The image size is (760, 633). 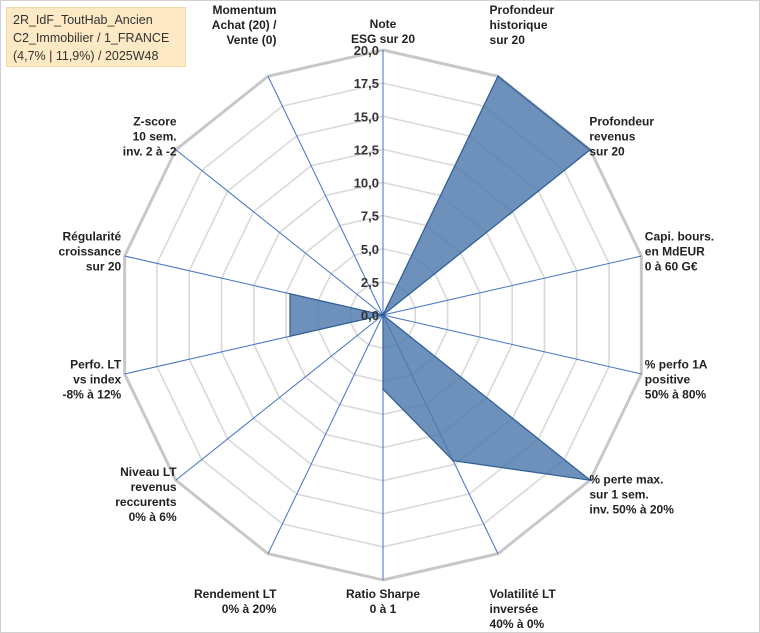 What do you see at coordinates (370, 249) in the screenshot?
I see `tick-label-2: 5,0` at bounding box center [370, 249].